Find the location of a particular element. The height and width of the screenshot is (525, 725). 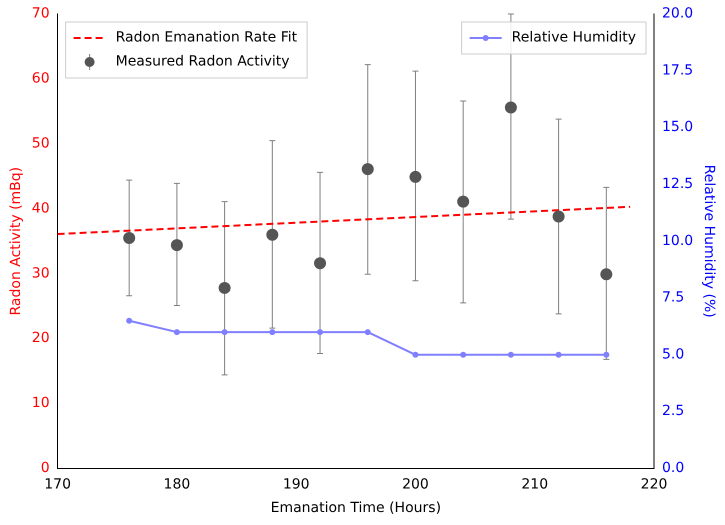

y2-tick-label: 7.5 is located at coordinates (673, 298).